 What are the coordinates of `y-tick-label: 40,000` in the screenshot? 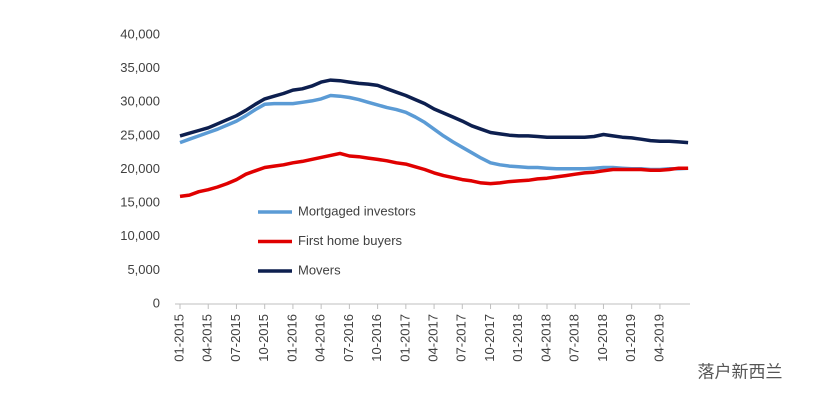 It's located at (140, 33).